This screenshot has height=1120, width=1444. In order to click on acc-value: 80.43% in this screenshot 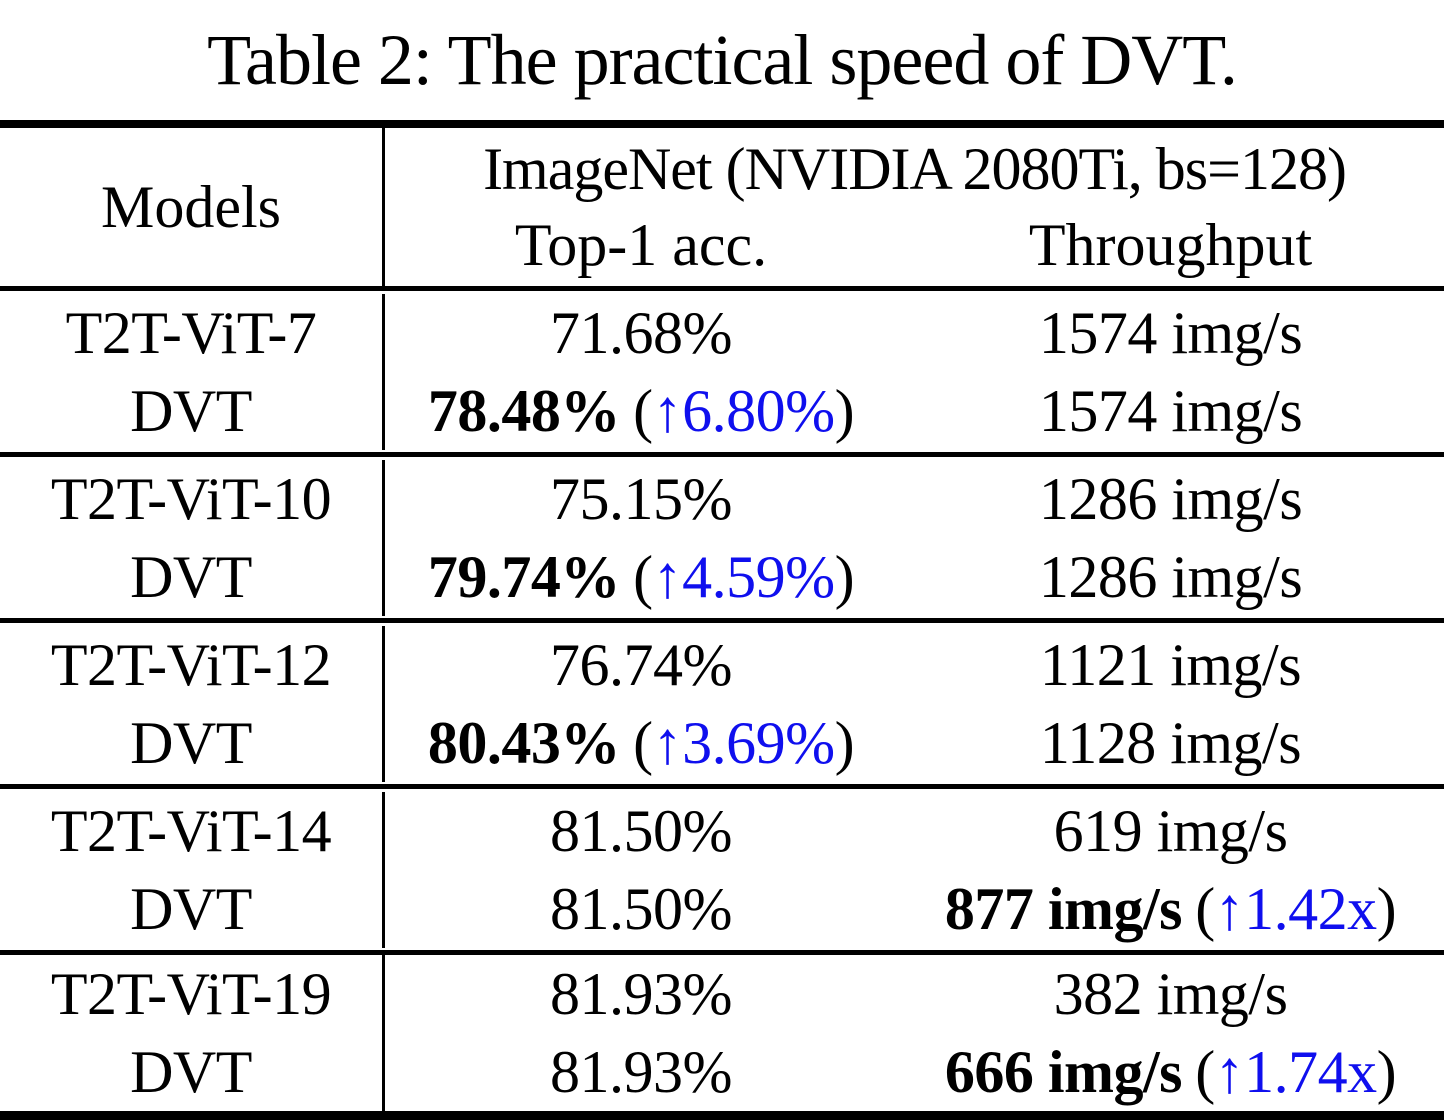, I will do `click(524, 742)`.